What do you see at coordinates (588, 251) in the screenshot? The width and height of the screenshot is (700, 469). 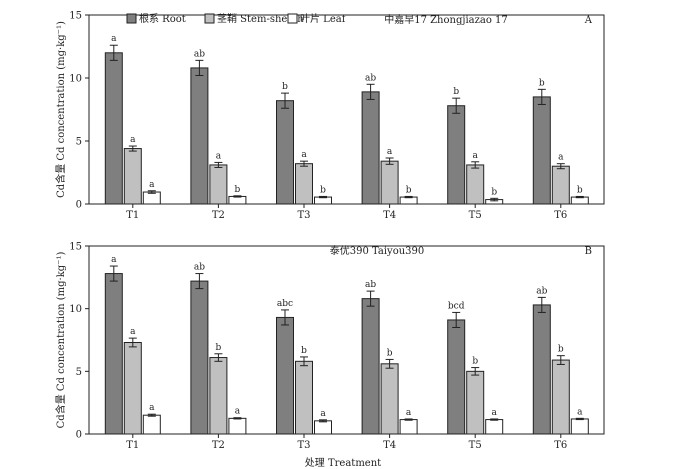 I see `panel-letter: B` at bounding box center [588, 251].